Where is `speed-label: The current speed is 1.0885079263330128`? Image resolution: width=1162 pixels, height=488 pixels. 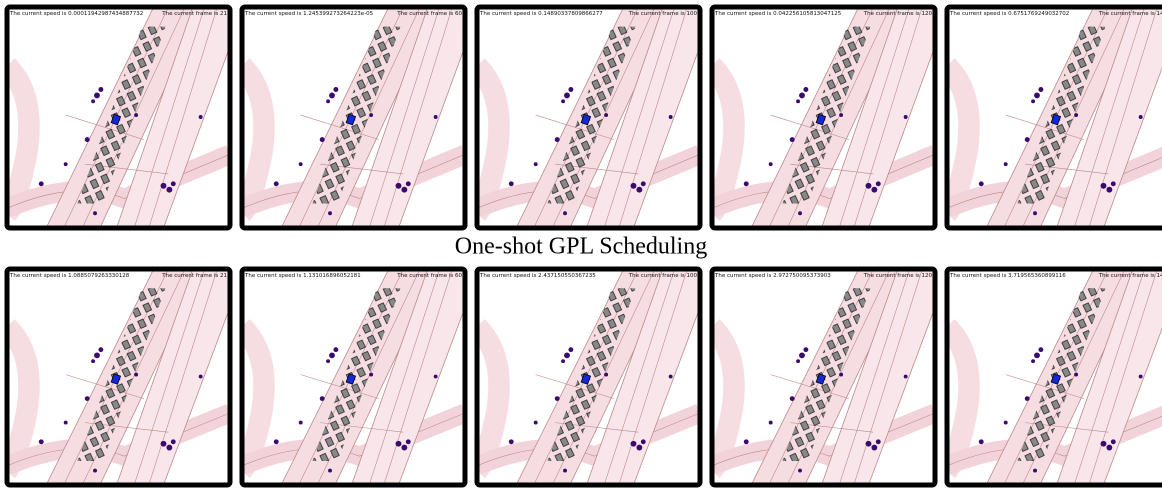
speed-label: The current speed is 1.0885079263330128 is located at coordinates (69, 276).